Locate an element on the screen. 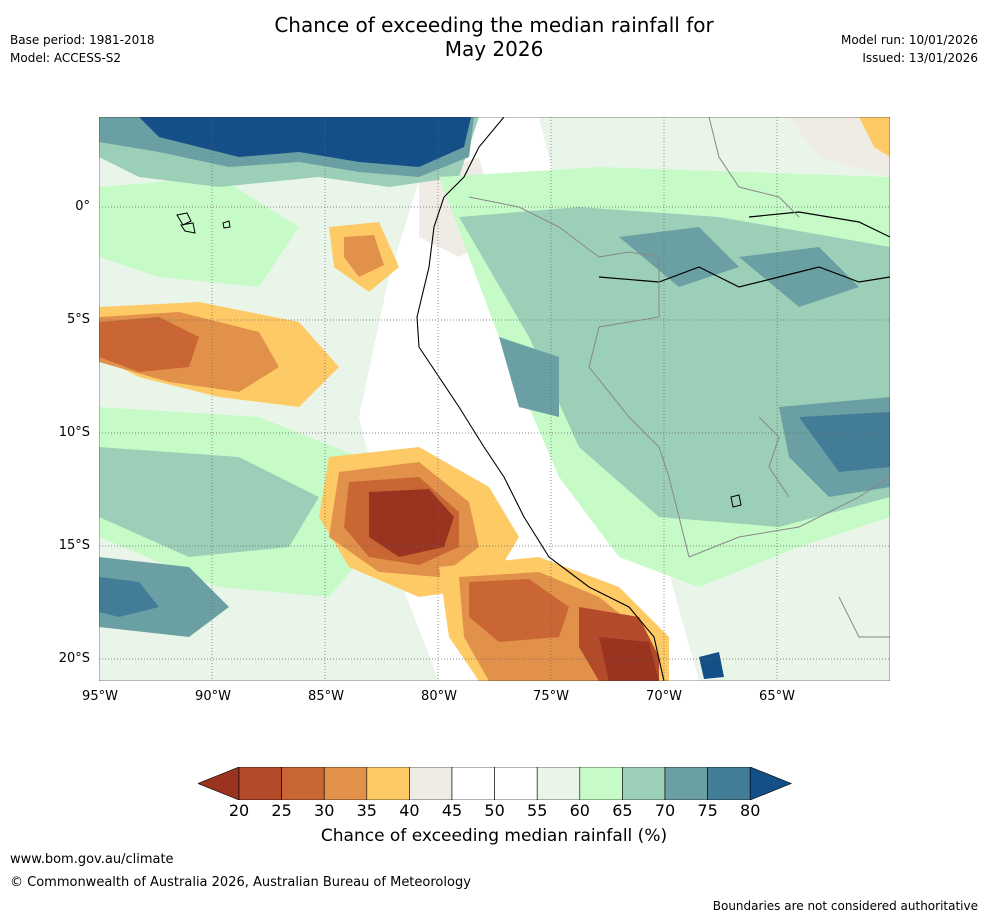 This screenshot has height=919, width=988. colorbar-tick-55: 55 is located at coordinates (537, 810).